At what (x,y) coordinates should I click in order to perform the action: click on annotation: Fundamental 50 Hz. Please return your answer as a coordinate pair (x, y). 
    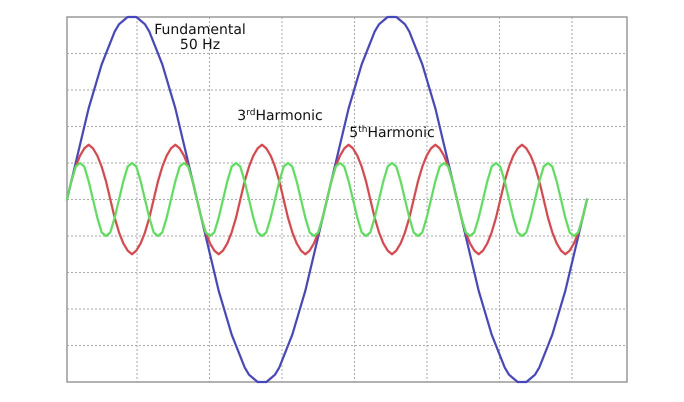
    Looking at the image, I should click on (200, 37).